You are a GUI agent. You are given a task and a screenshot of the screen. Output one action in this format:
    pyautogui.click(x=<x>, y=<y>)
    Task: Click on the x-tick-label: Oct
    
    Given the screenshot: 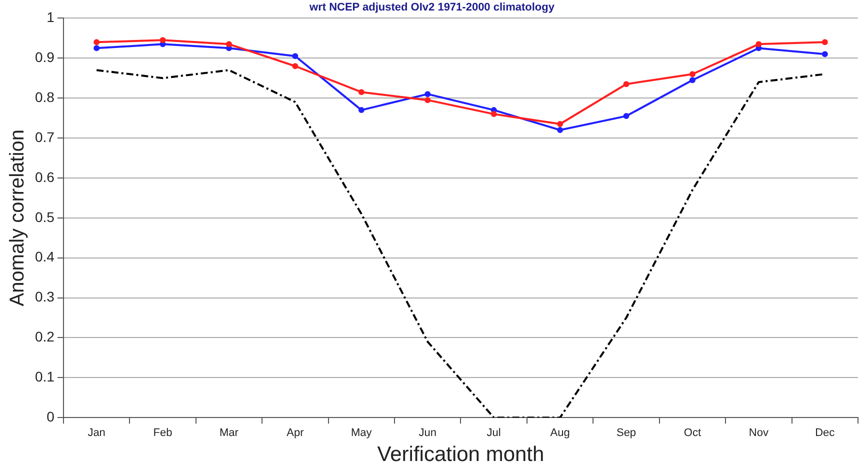 What is the action you would take?
    pyautogui.click(x=693, y=433)
    